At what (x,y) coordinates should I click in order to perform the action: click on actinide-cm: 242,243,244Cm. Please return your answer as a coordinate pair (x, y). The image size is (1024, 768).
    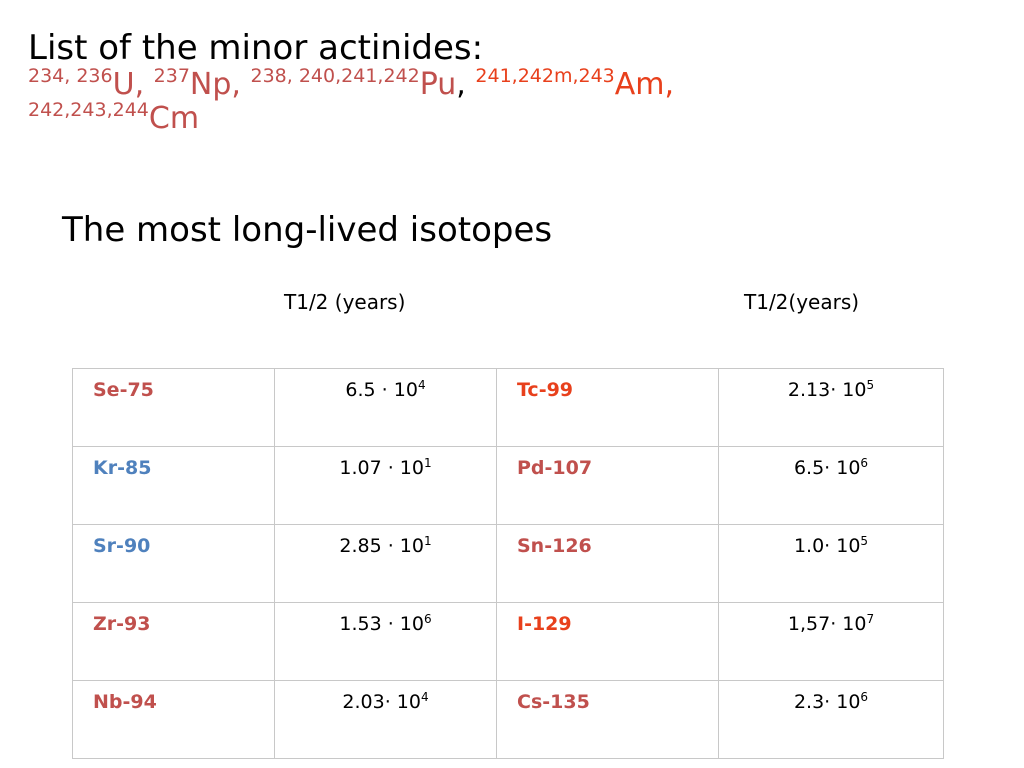
    Looking at the image, I should click on (113, 118).